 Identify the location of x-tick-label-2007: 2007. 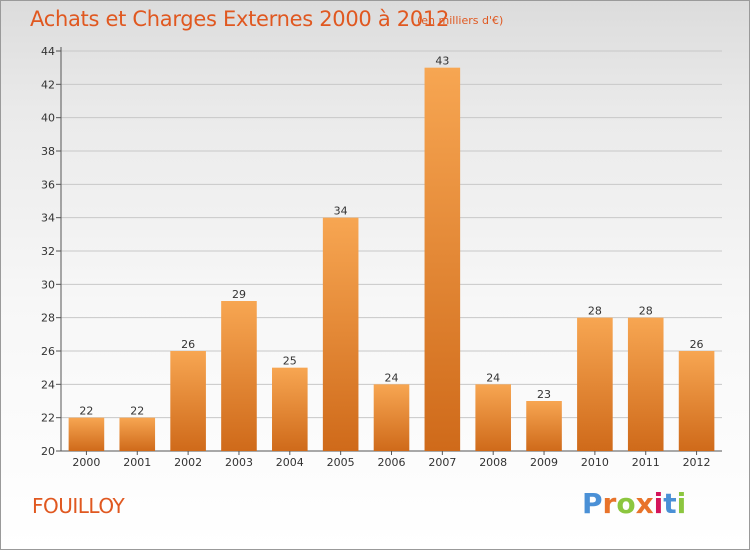
(442, 462).